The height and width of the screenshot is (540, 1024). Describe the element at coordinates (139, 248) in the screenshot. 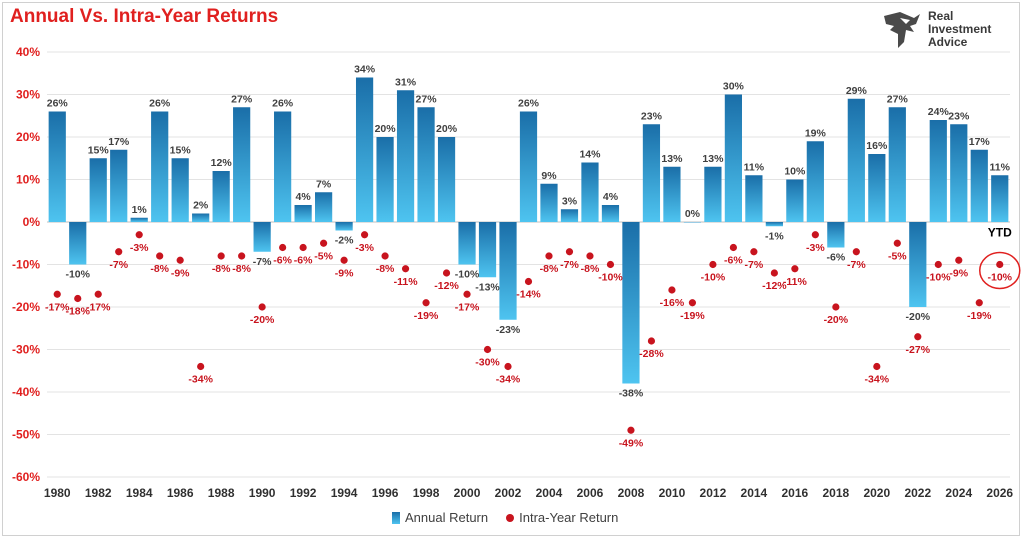

I see `intra-year-label: -3%` at that location.